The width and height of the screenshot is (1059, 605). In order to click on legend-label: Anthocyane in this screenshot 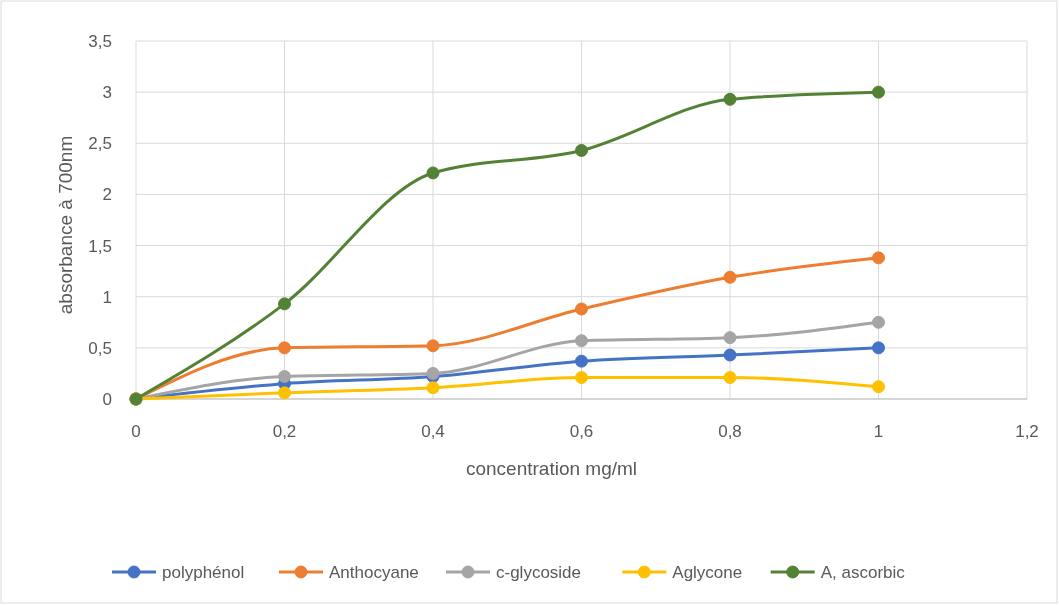, I will do `click(374, 572)`.